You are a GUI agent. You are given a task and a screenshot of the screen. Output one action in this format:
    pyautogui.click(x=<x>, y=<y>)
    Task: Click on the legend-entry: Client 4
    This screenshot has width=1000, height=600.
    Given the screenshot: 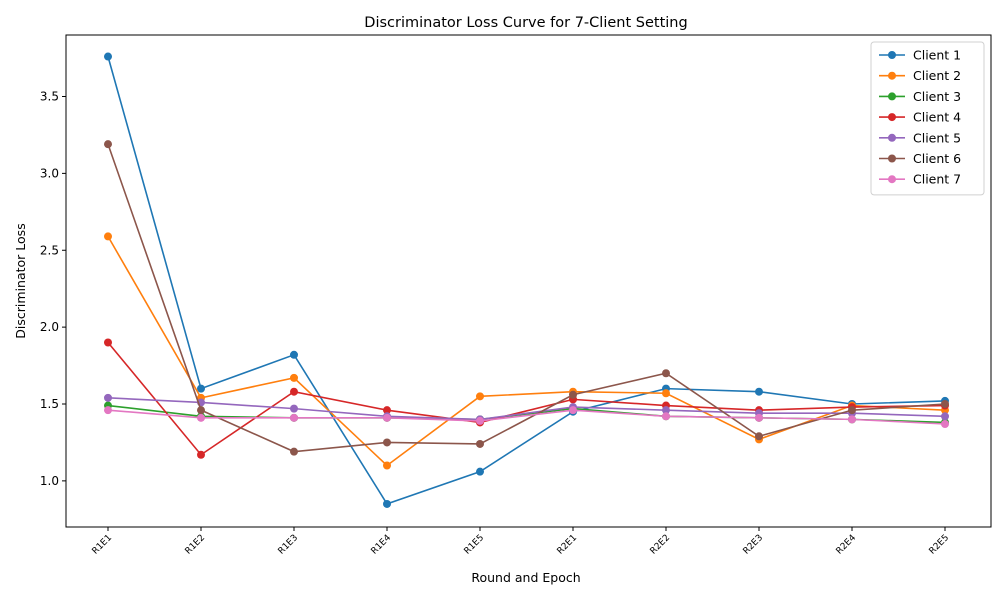 What is the action you would take?
    pyautogui.click(x=920, y=117)
    